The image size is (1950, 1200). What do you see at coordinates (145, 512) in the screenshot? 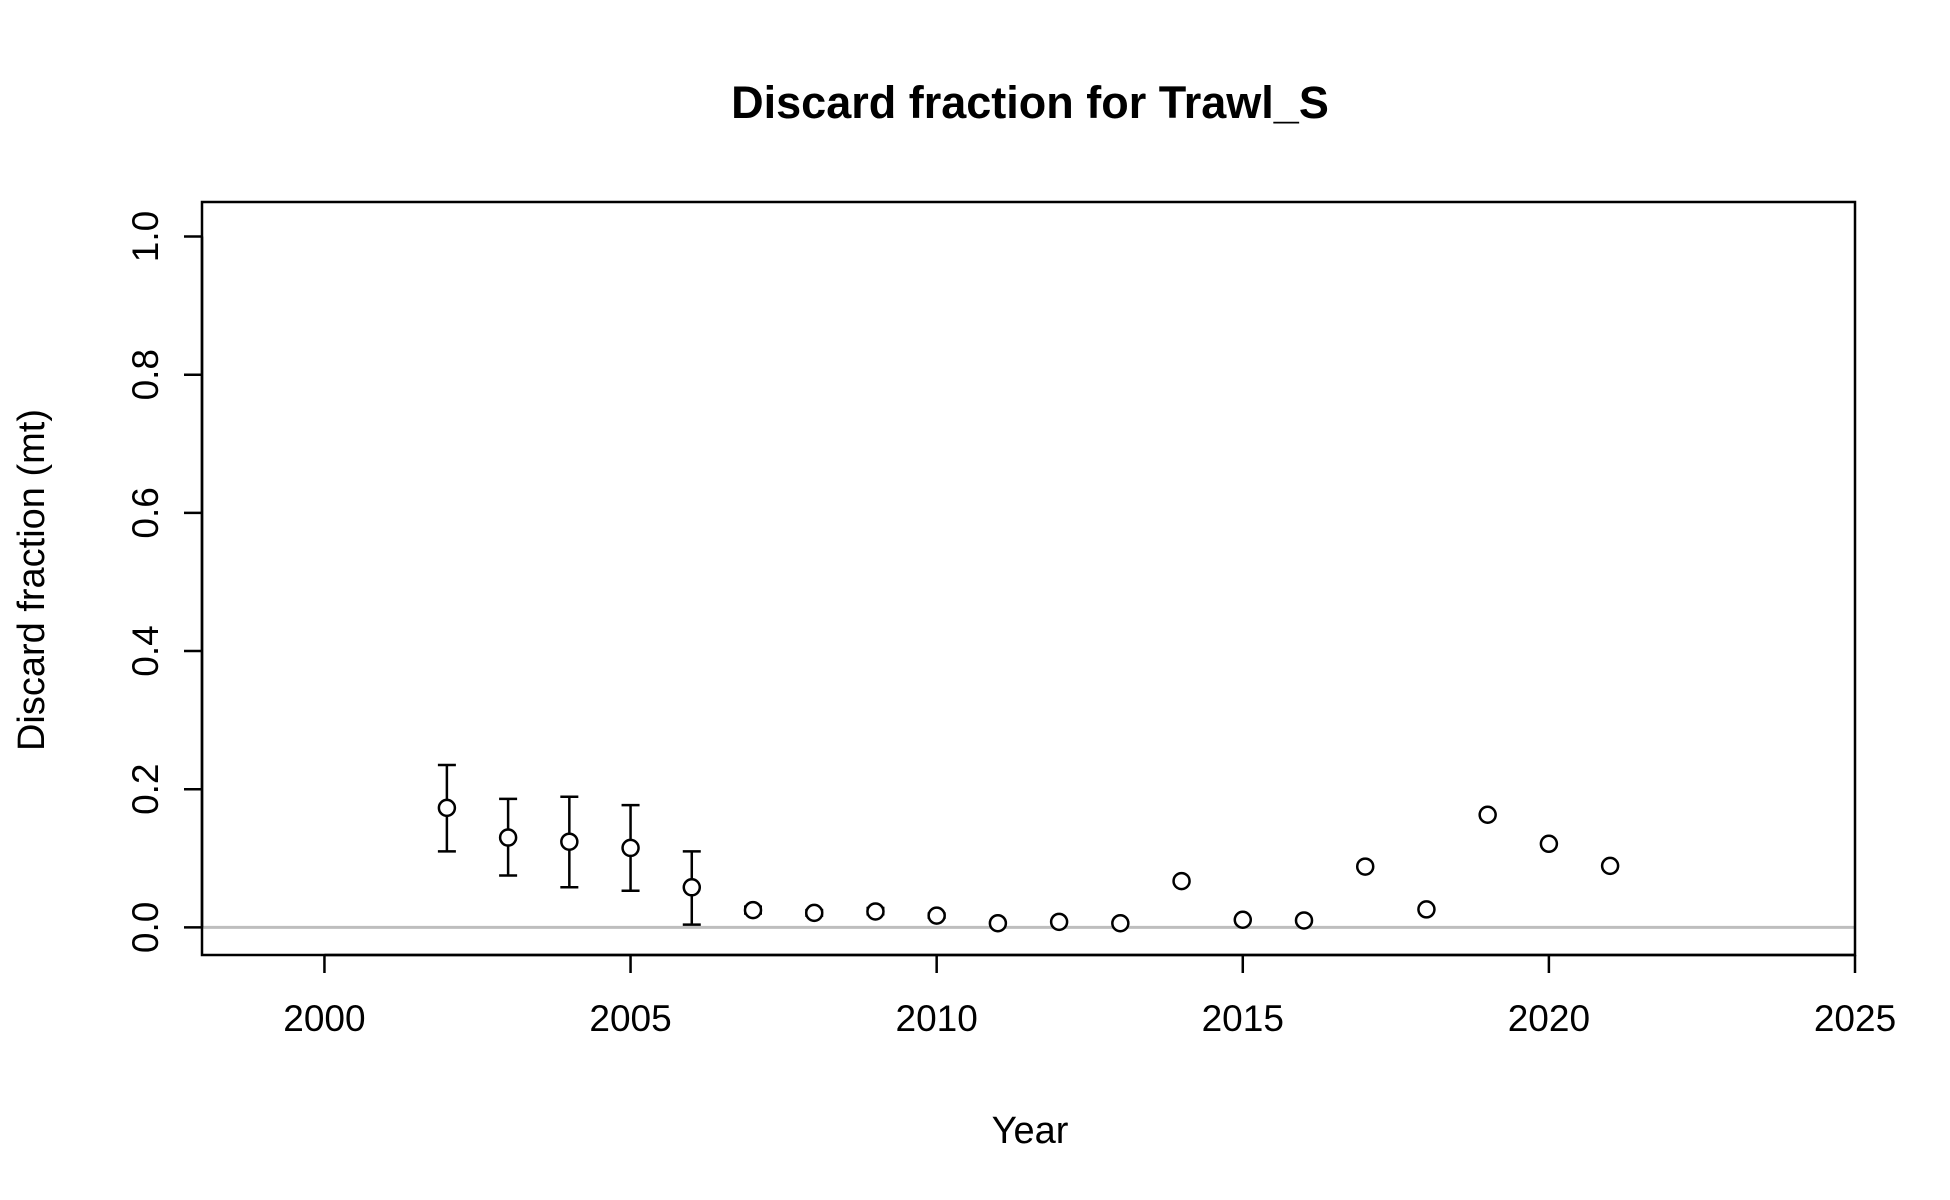
I see `y-tick-label: 0.6` at bounding box center [145, 512].